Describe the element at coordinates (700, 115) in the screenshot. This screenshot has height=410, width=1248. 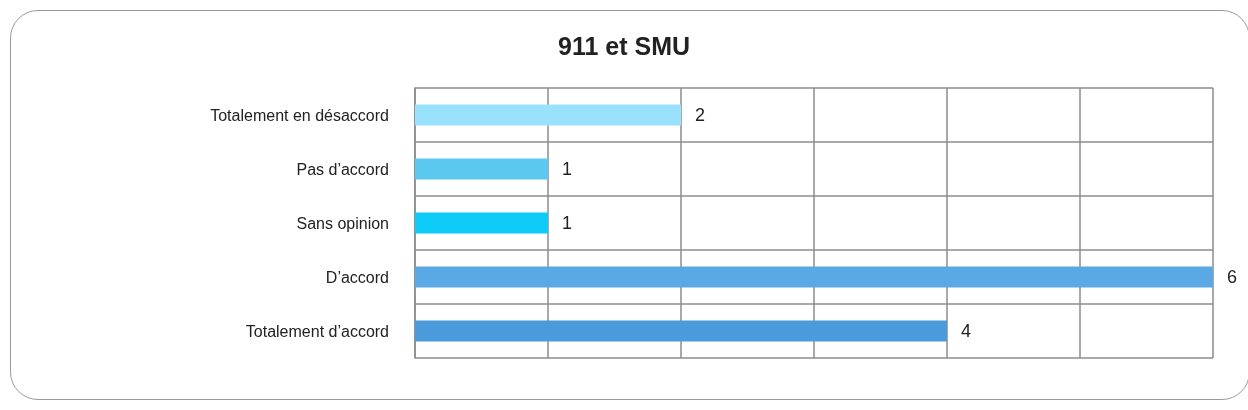
I see `data-label: 2` at that location.